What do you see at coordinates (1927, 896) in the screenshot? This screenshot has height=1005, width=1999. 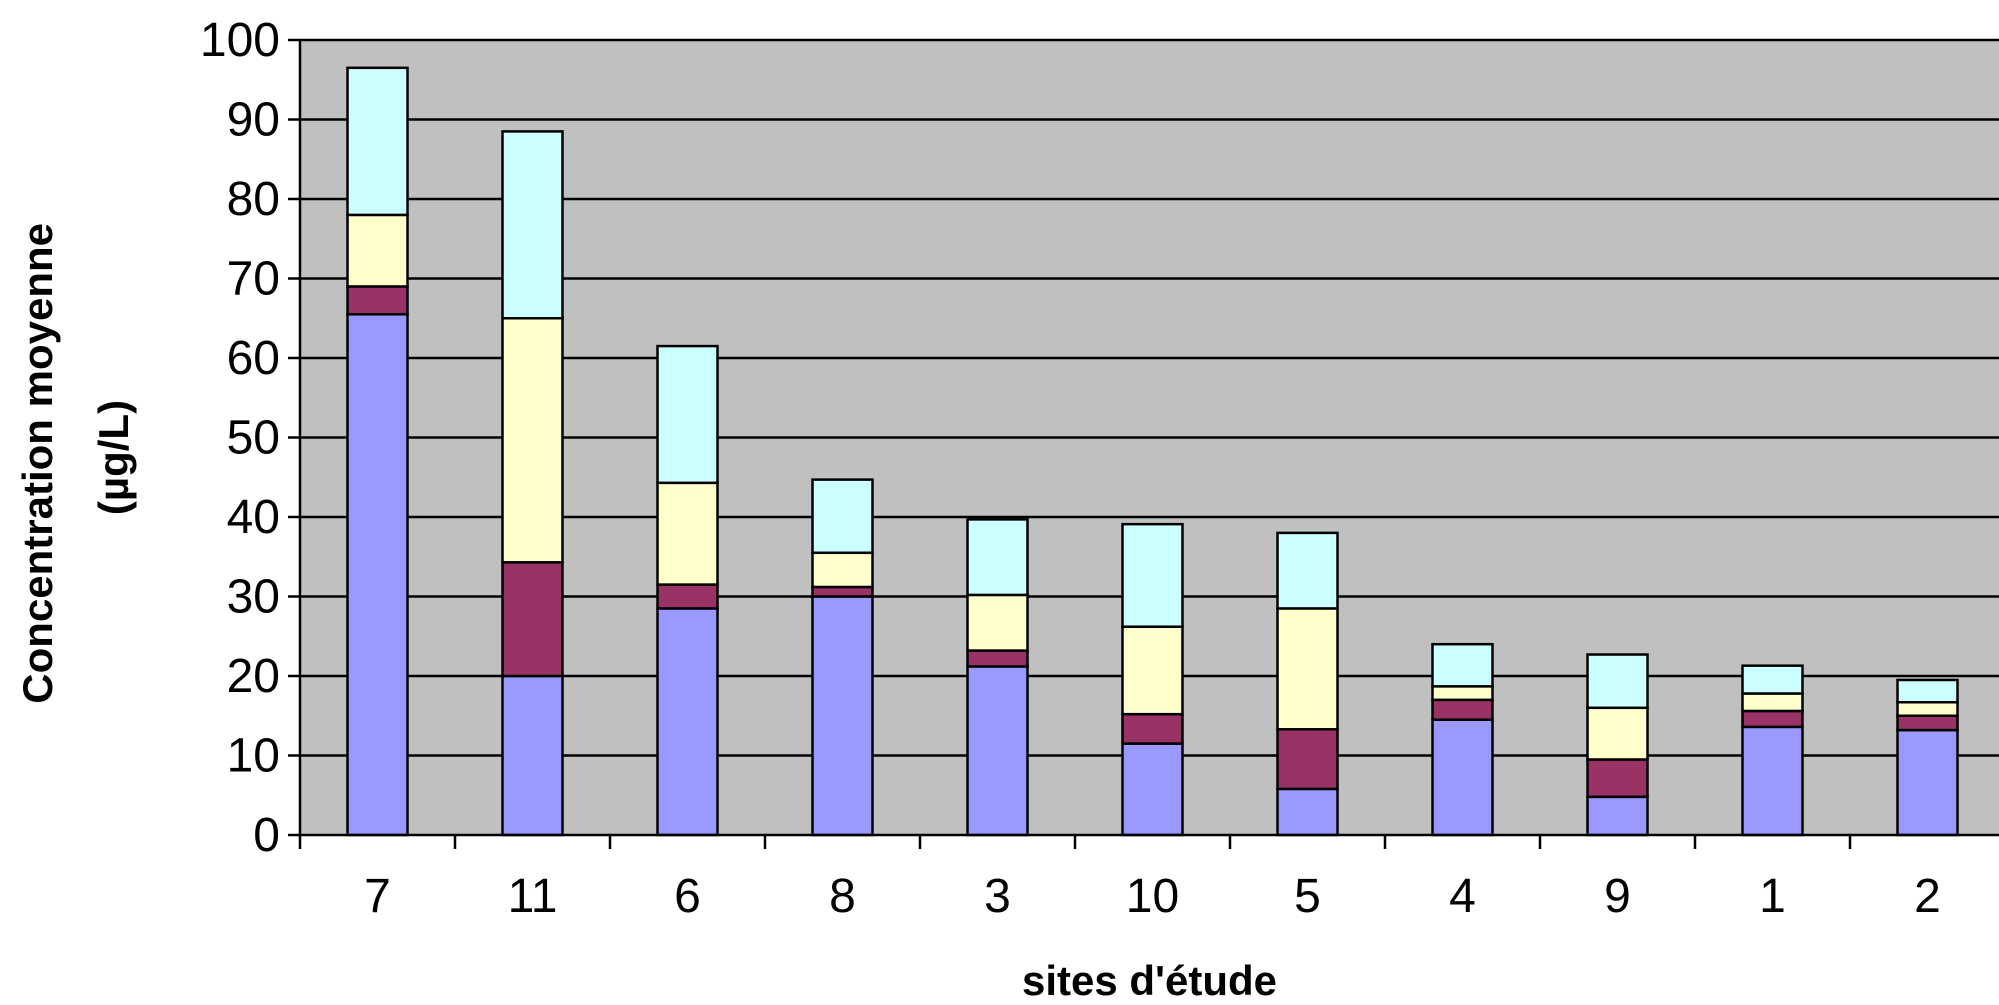 I see `x-tick-label: 2` at bounding box center [1927, 896].